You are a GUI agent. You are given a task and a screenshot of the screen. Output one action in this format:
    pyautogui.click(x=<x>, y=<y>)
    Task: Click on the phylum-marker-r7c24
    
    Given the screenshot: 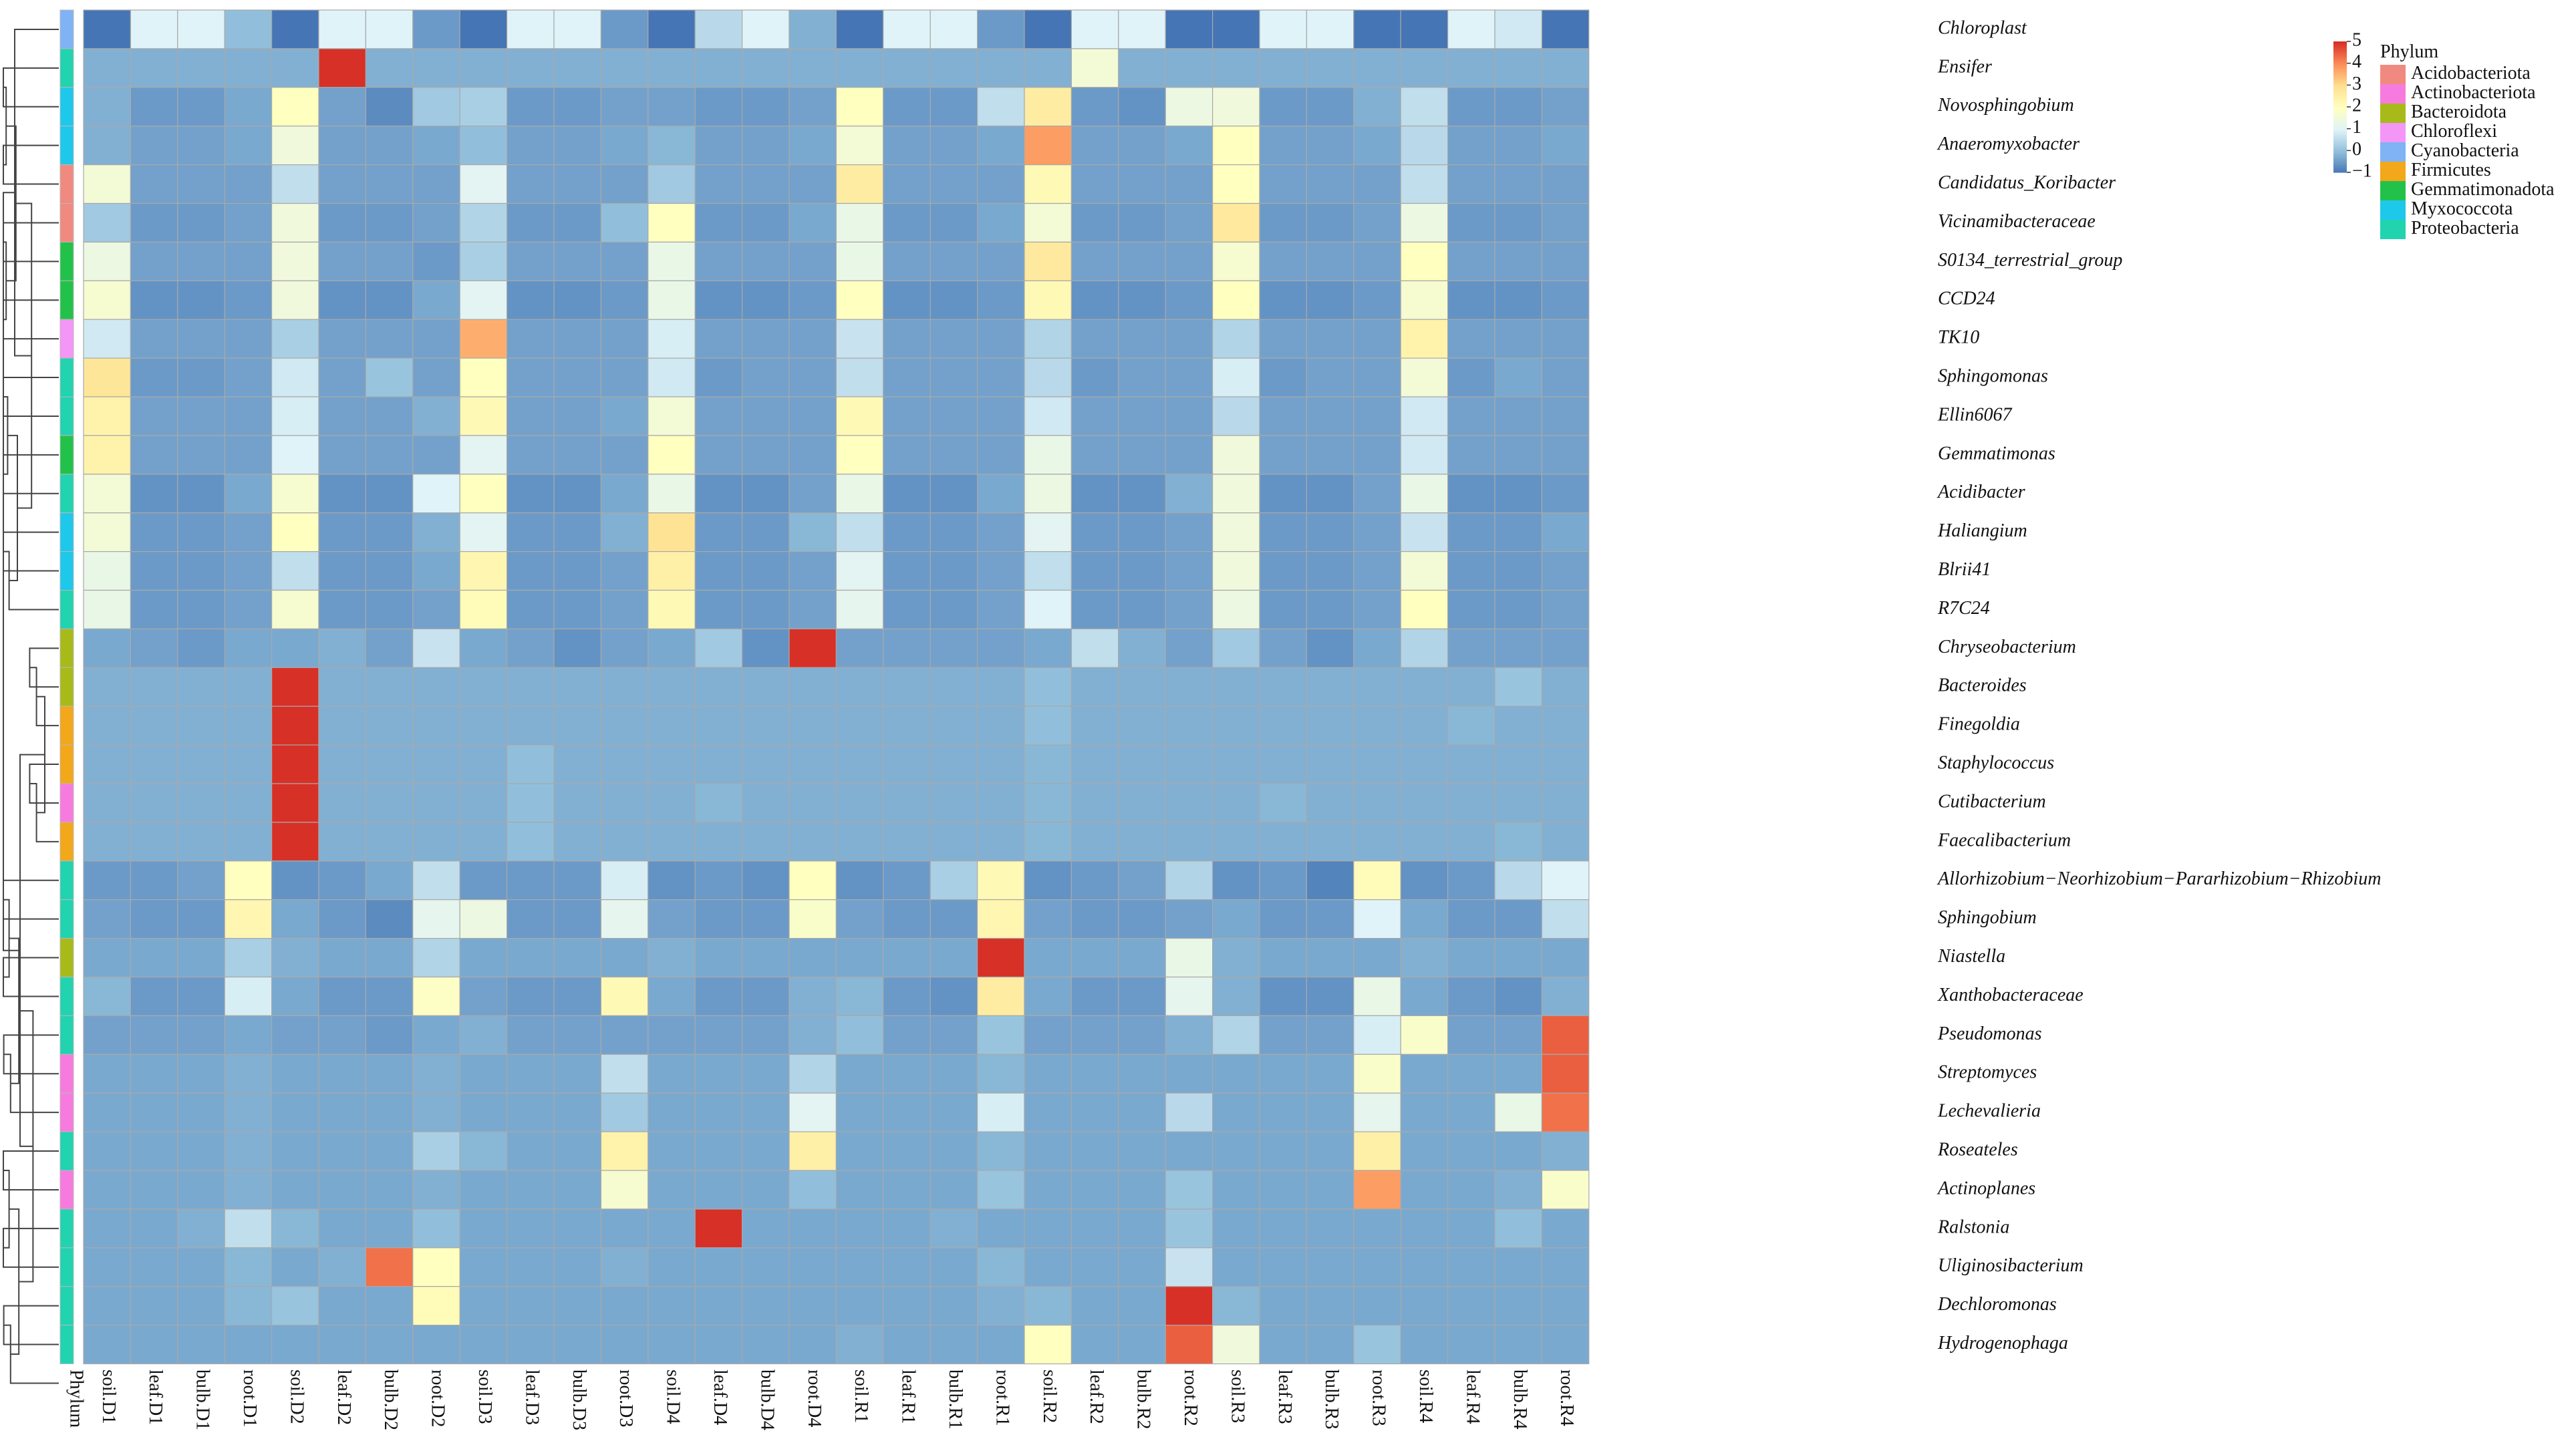 What is the action you would take?
    pyautogui.click(x=66, y=609)
    